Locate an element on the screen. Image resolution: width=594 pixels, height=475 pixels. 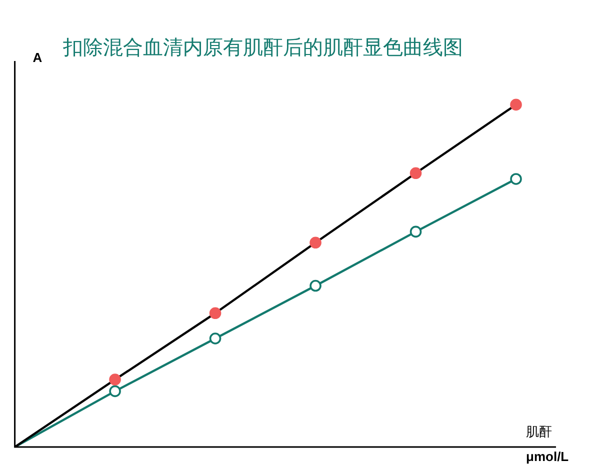
annotation: 肌酐 is located at coordinates (539, 432).